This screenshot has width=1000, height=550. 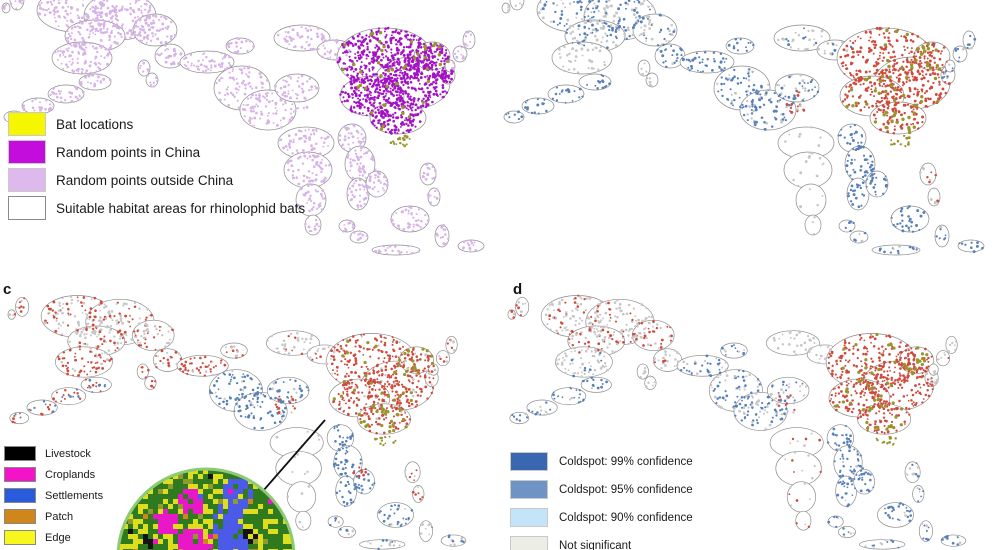 What do you see at coordinates (294, 455) in the screenshot?
I see `inset-connector-line` at bounding box center [294, 455].